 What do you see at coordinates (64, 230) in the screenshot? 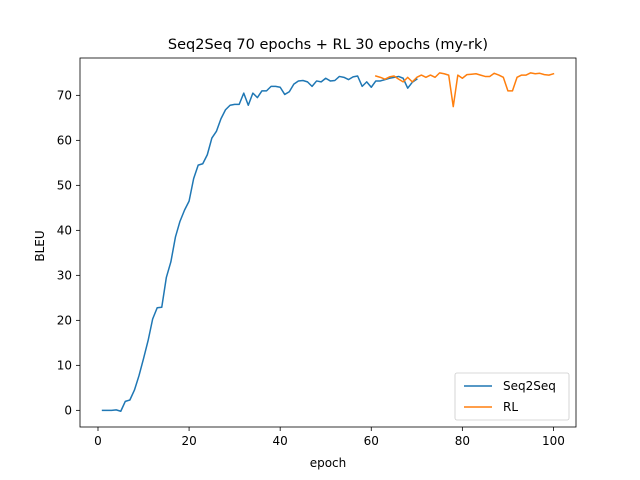
I see `y-tick-label: 40` at bounding box center [64, 230].